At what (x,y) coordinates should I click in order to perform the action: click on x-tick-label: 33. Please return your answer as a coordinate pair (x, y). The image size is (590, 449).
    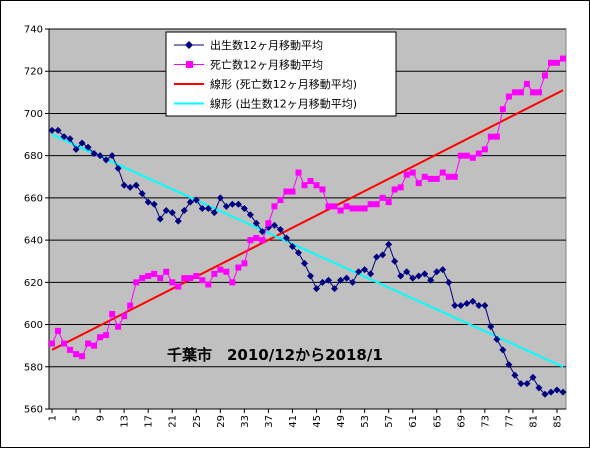
    Looking at the image, I should click on (245, 421).